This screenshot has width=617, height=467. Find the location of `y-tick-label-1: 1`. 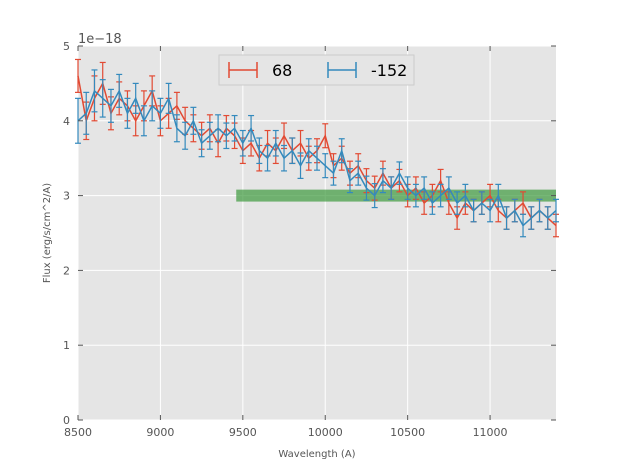

y-tick-label-1: 1 is located at coordinates (66, 345).